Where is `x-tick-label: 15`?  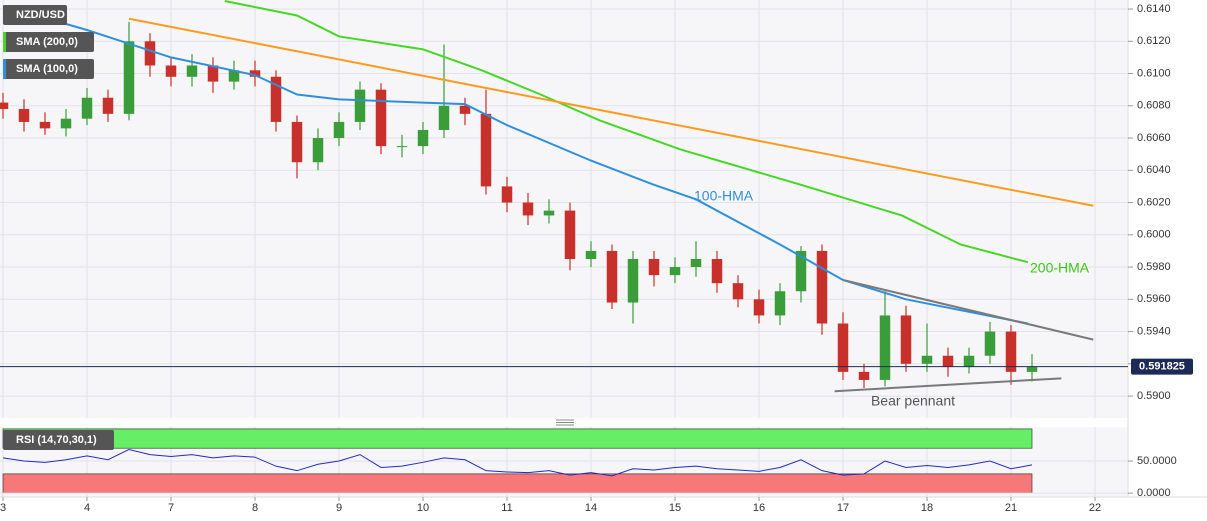 x-tick-label: 15 is located at coordinates (675, 508).